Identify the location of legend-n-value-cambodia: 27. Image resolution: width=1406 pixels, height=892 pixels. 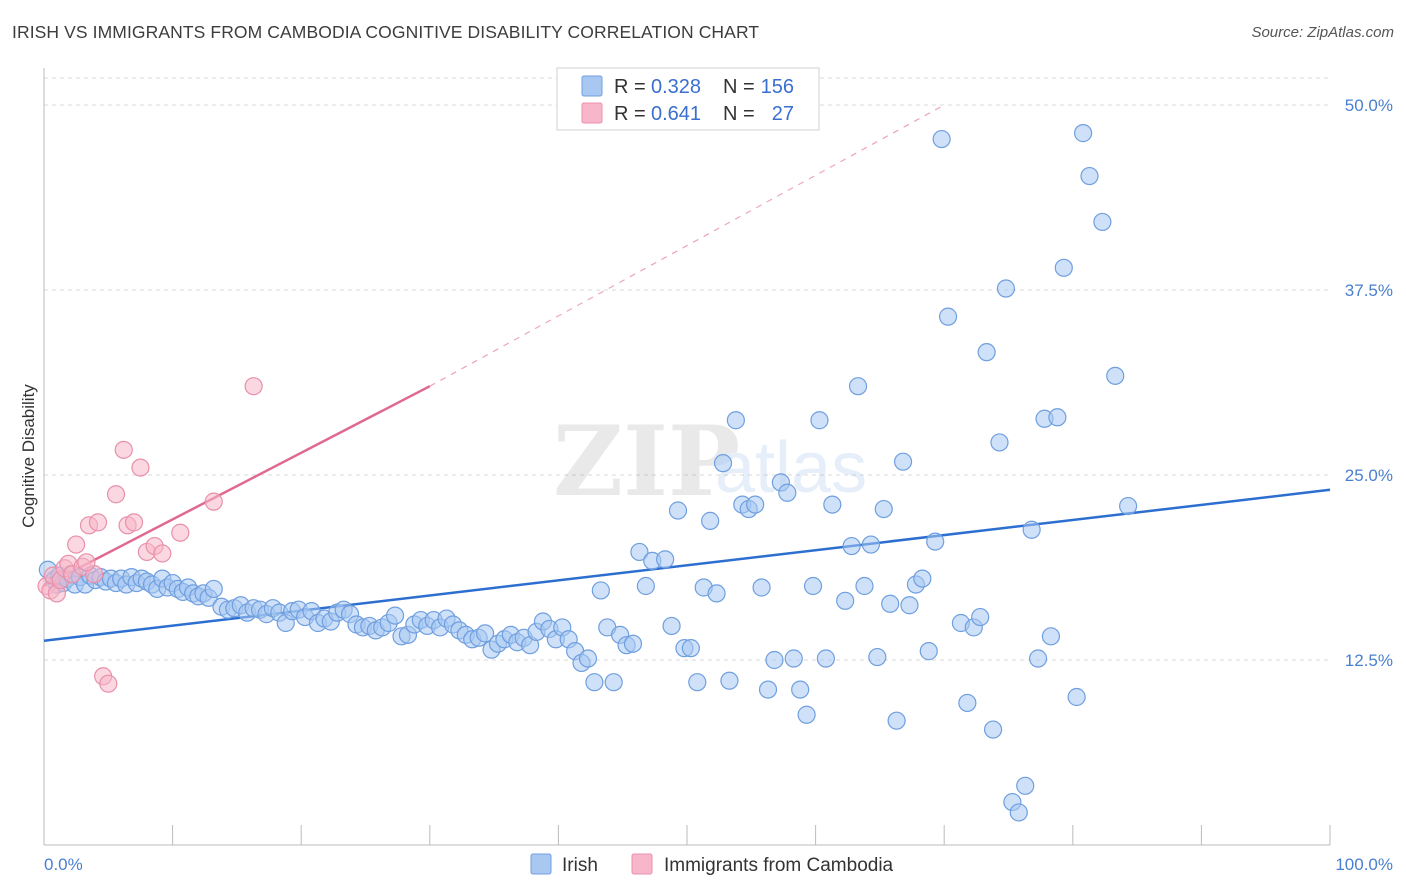
(783, 114).